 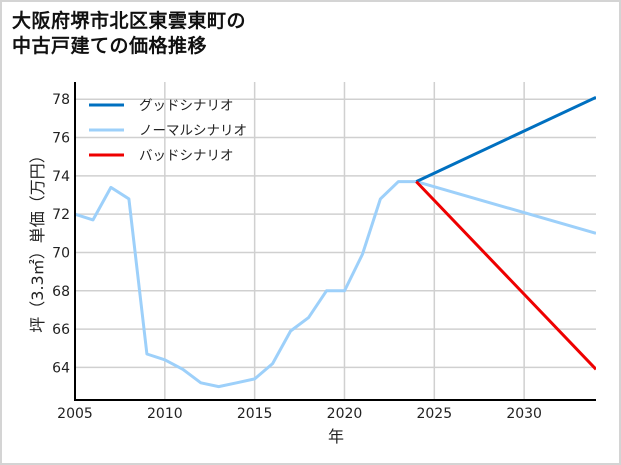 What do you see at coordinates (61, 100) in the screenshot?
I see `y-tick-label: 78` at bounding box center [61, 100].